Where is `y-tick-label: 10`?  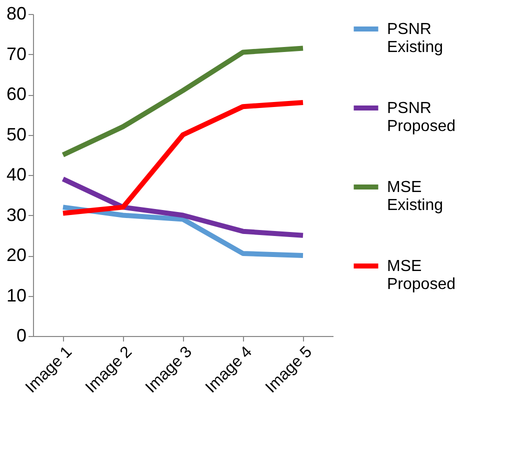
y-tick-label: 10 is located at coordinates (16, 295).